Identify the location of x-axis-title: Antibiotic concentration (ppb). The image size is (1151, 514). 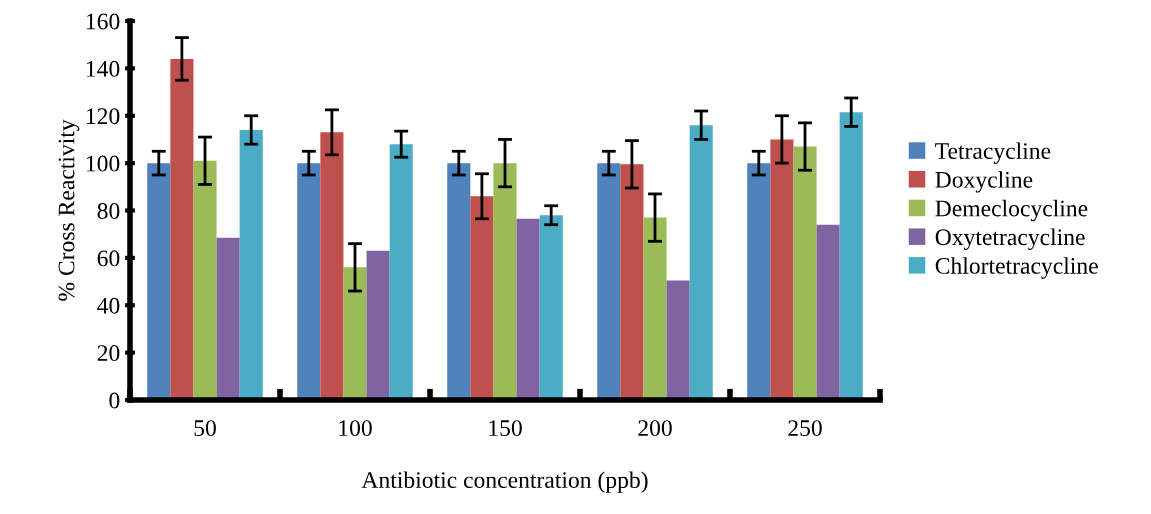
(504, 482).